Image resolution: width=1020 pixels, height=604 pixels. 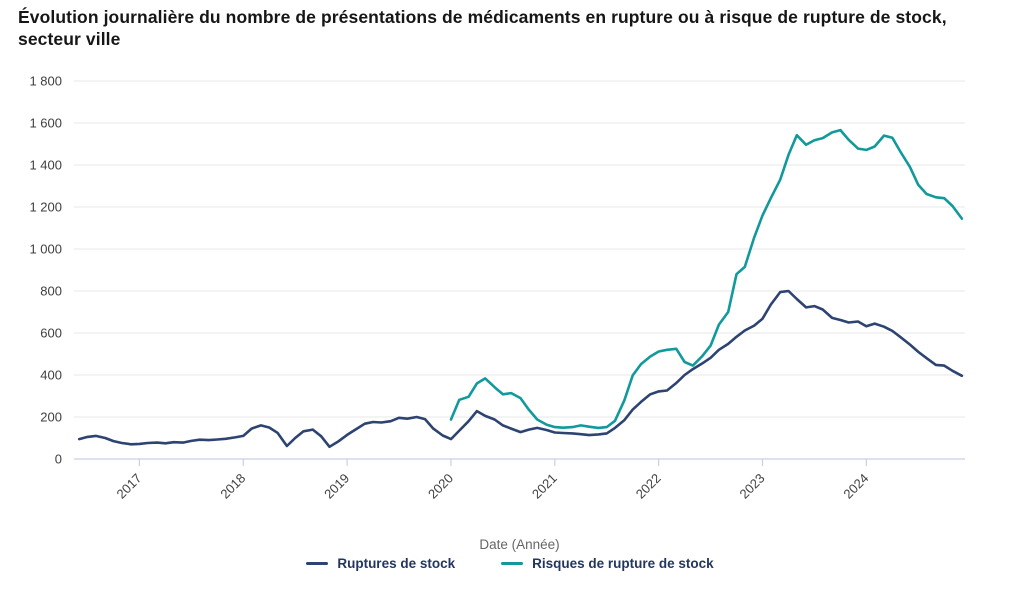 What do you see at coordinates (544, 486) in the screenshot?
I see `x-tick-label: 2021` at bounding box center [544, 486].